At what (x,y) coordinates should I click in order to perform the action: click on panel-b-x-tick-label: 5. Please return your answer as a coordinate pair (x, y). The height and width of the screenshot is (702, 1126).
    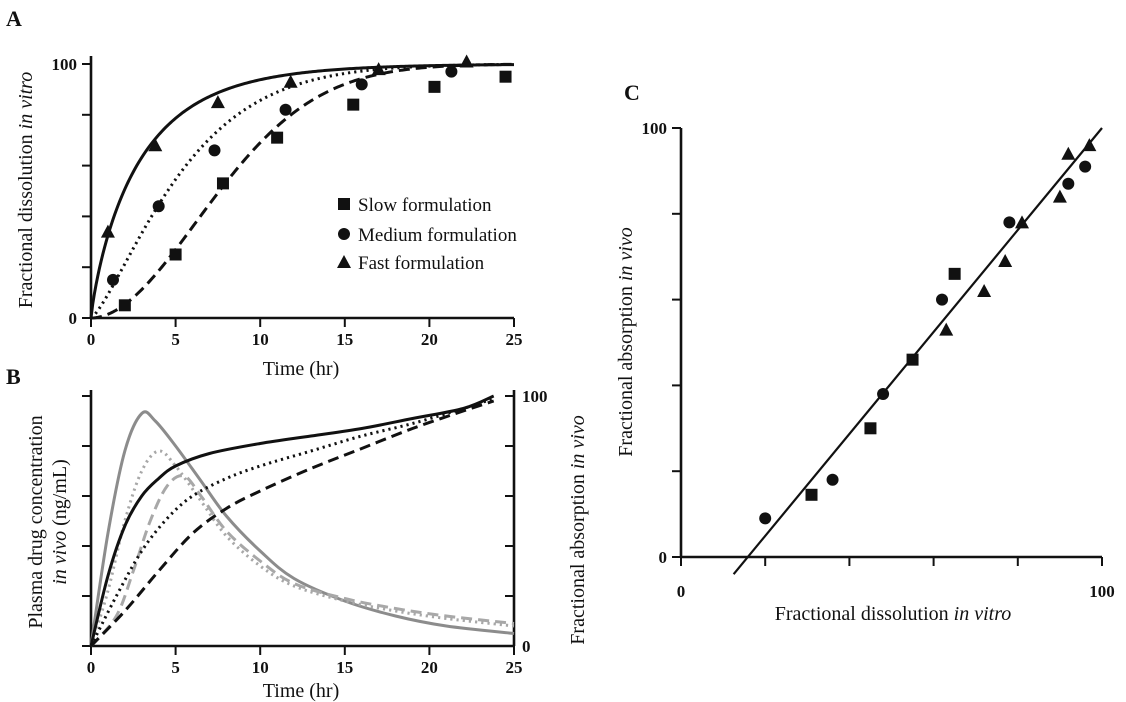
    Looking at the image, I should click on (175, 667).